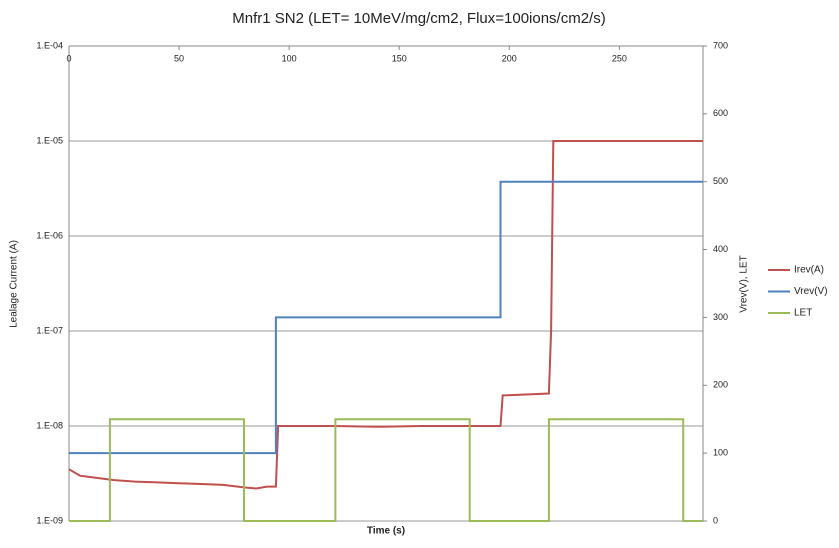 This screenshot has height=548, width=839. What do you see at coordinates (619, 58) in the screenshot?
I see `x-tick-label: 250` at bounding box center [619, 58].